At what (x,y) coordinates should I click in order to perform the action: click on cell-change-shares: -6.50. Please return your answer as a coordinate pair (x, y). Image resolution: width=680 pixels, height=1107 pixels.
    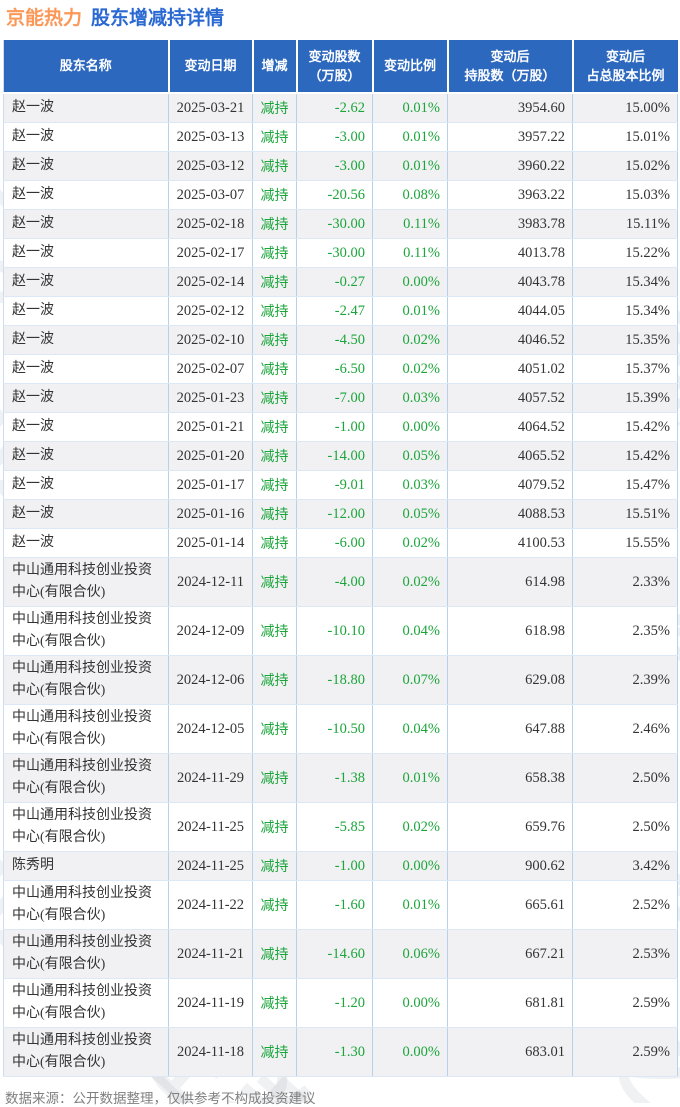
    Looking at the image, I should click on (334, 369).